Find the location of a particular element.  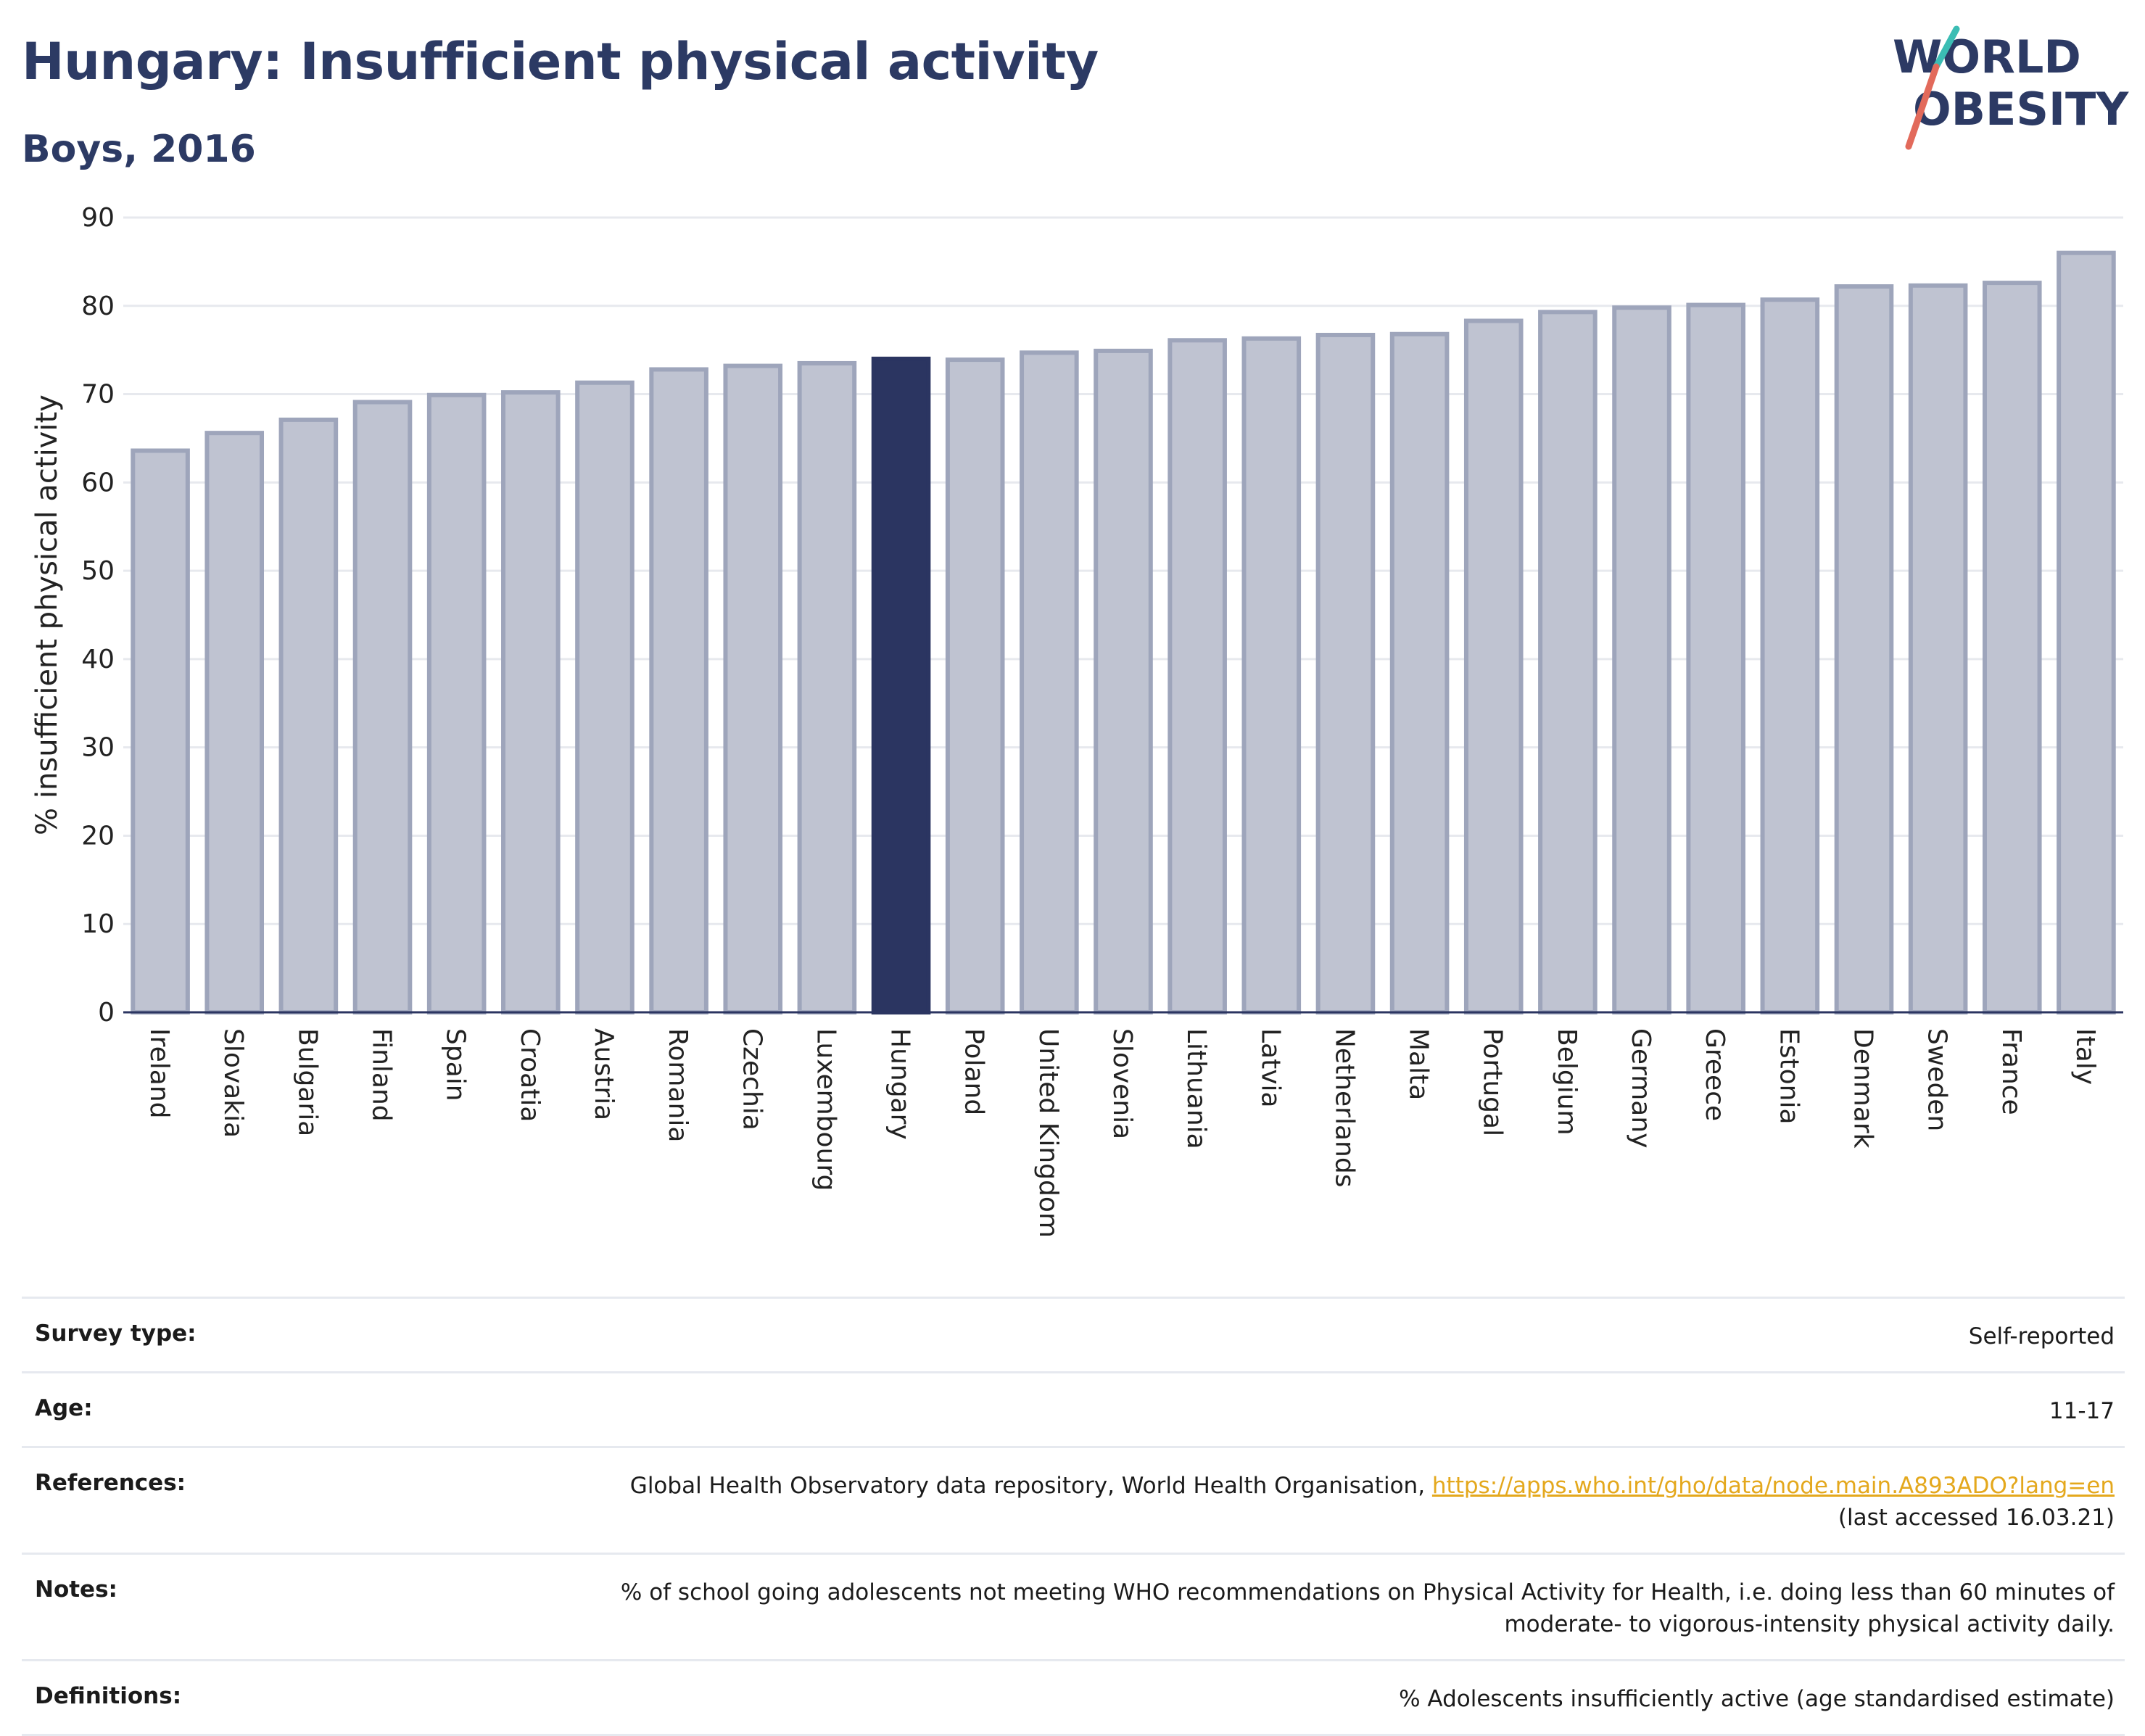

info-row-survey-type: Survey type: Self-reported is located at coordinates (1074, 1335).